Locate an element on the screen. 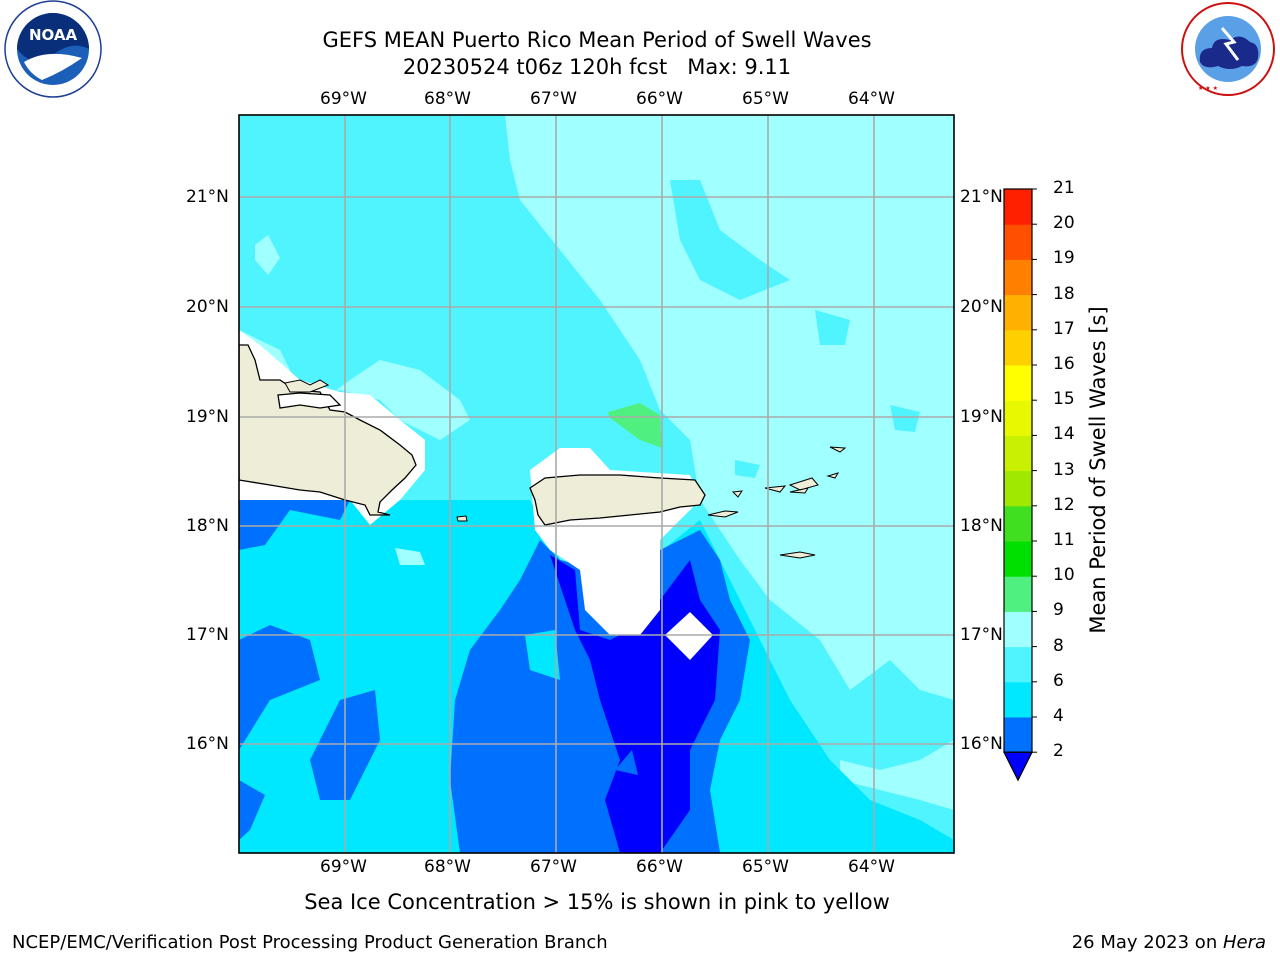 The image size is (1280, 960). field-8-9-south is located at coordinates (897, 775).